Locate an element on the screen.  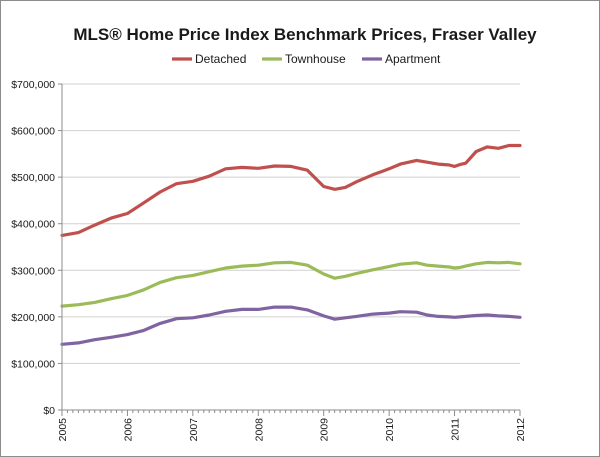
x-tick-label: 2011 is located at coordinates (456, 429).